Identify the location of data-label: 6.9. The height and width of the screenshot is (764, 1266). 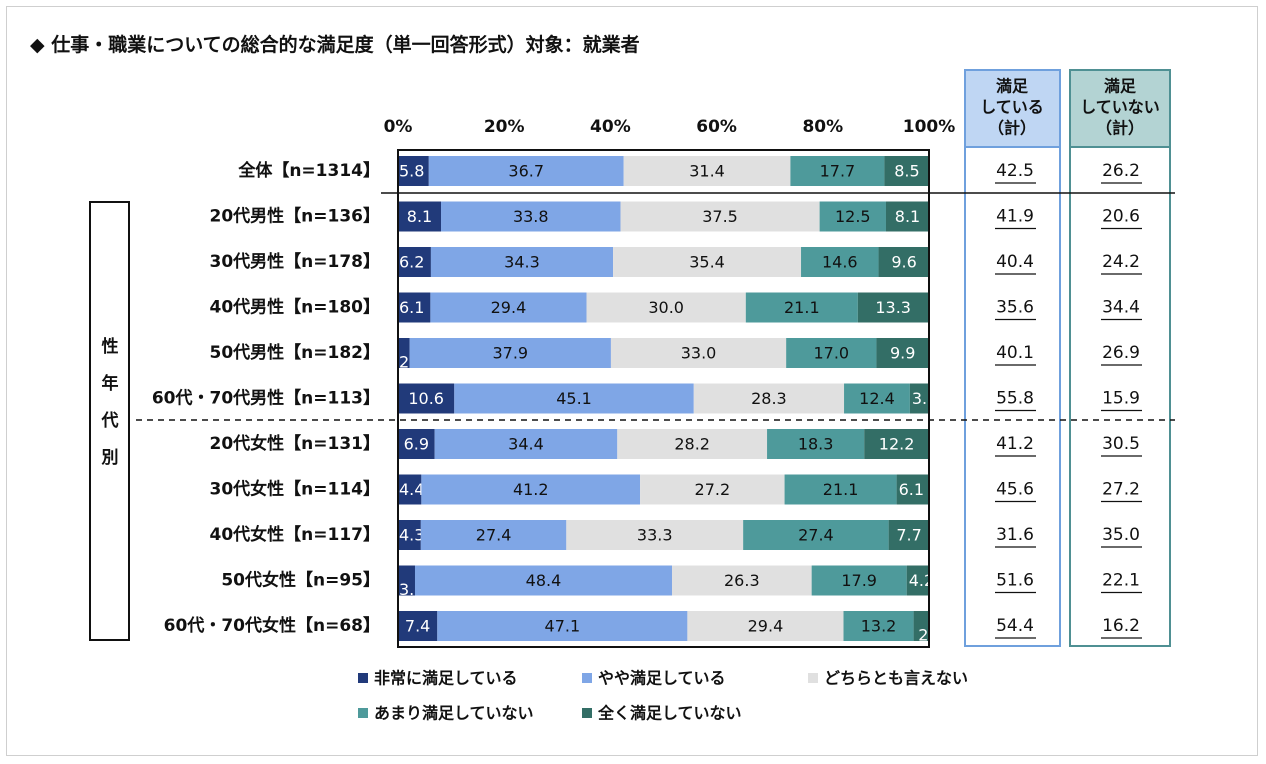
(416, 444).